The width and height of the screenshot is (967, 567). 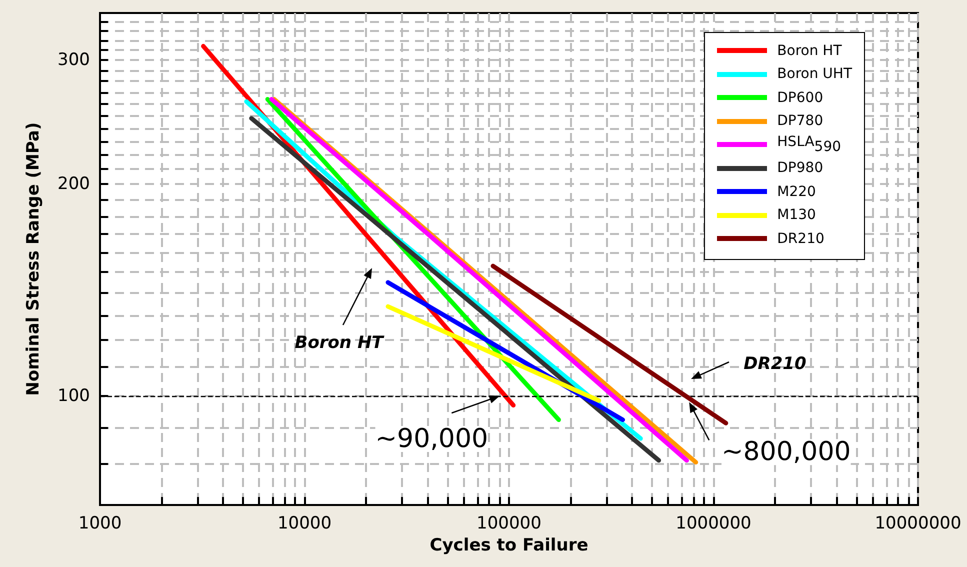 I want to click on legend-label: Boron HT, so click(x=809, y=50).